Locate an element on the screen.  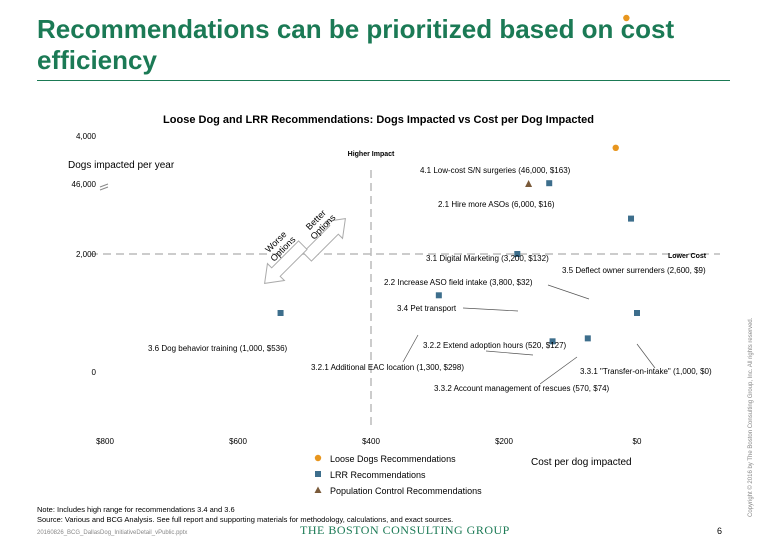
triangle-marker-icon is located at coordinates (318, 491).